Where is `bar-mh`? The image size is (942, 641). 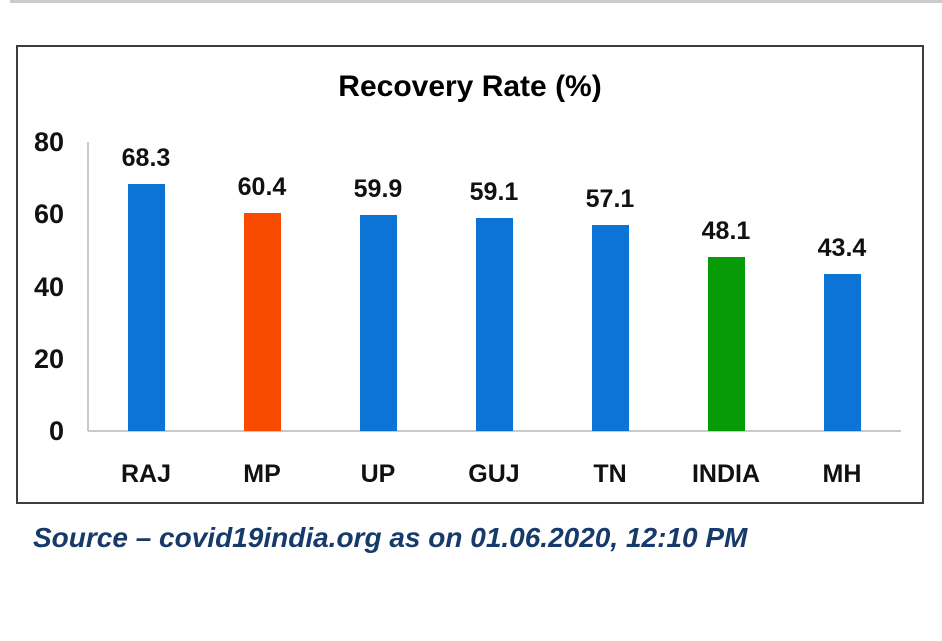
bar-mh is located at coordinates (842, 352).